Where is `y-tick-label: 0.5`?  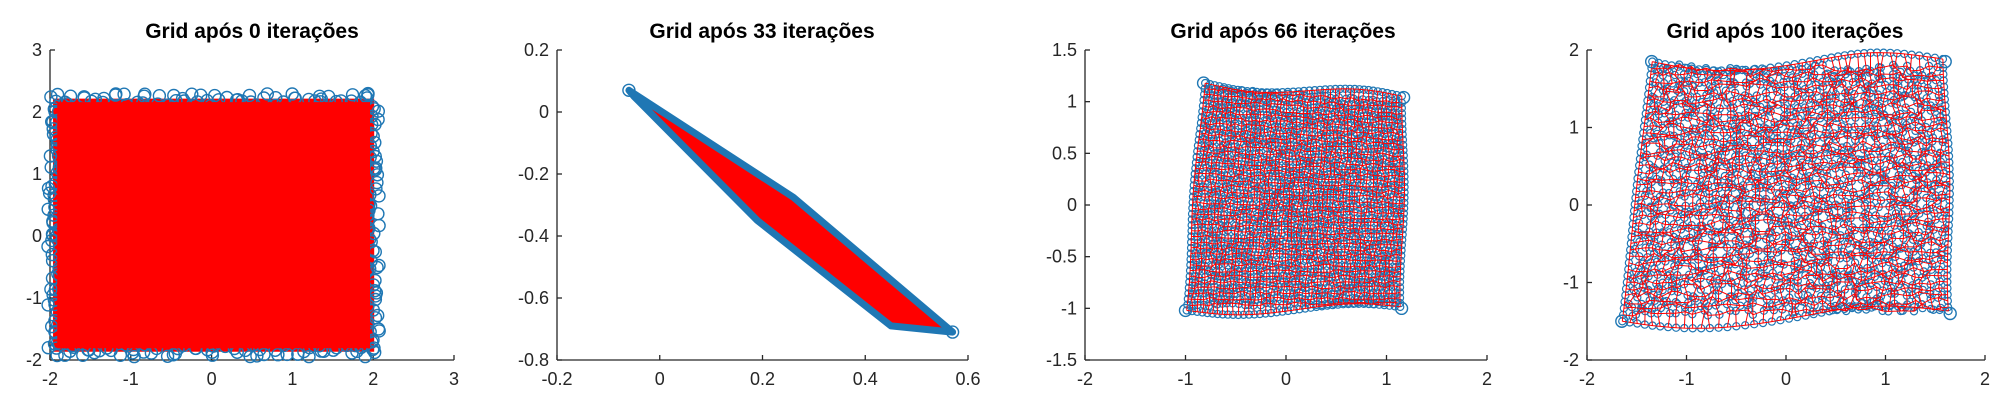 y-tick-label: 0.5 is located at coordinates (1064, 153).